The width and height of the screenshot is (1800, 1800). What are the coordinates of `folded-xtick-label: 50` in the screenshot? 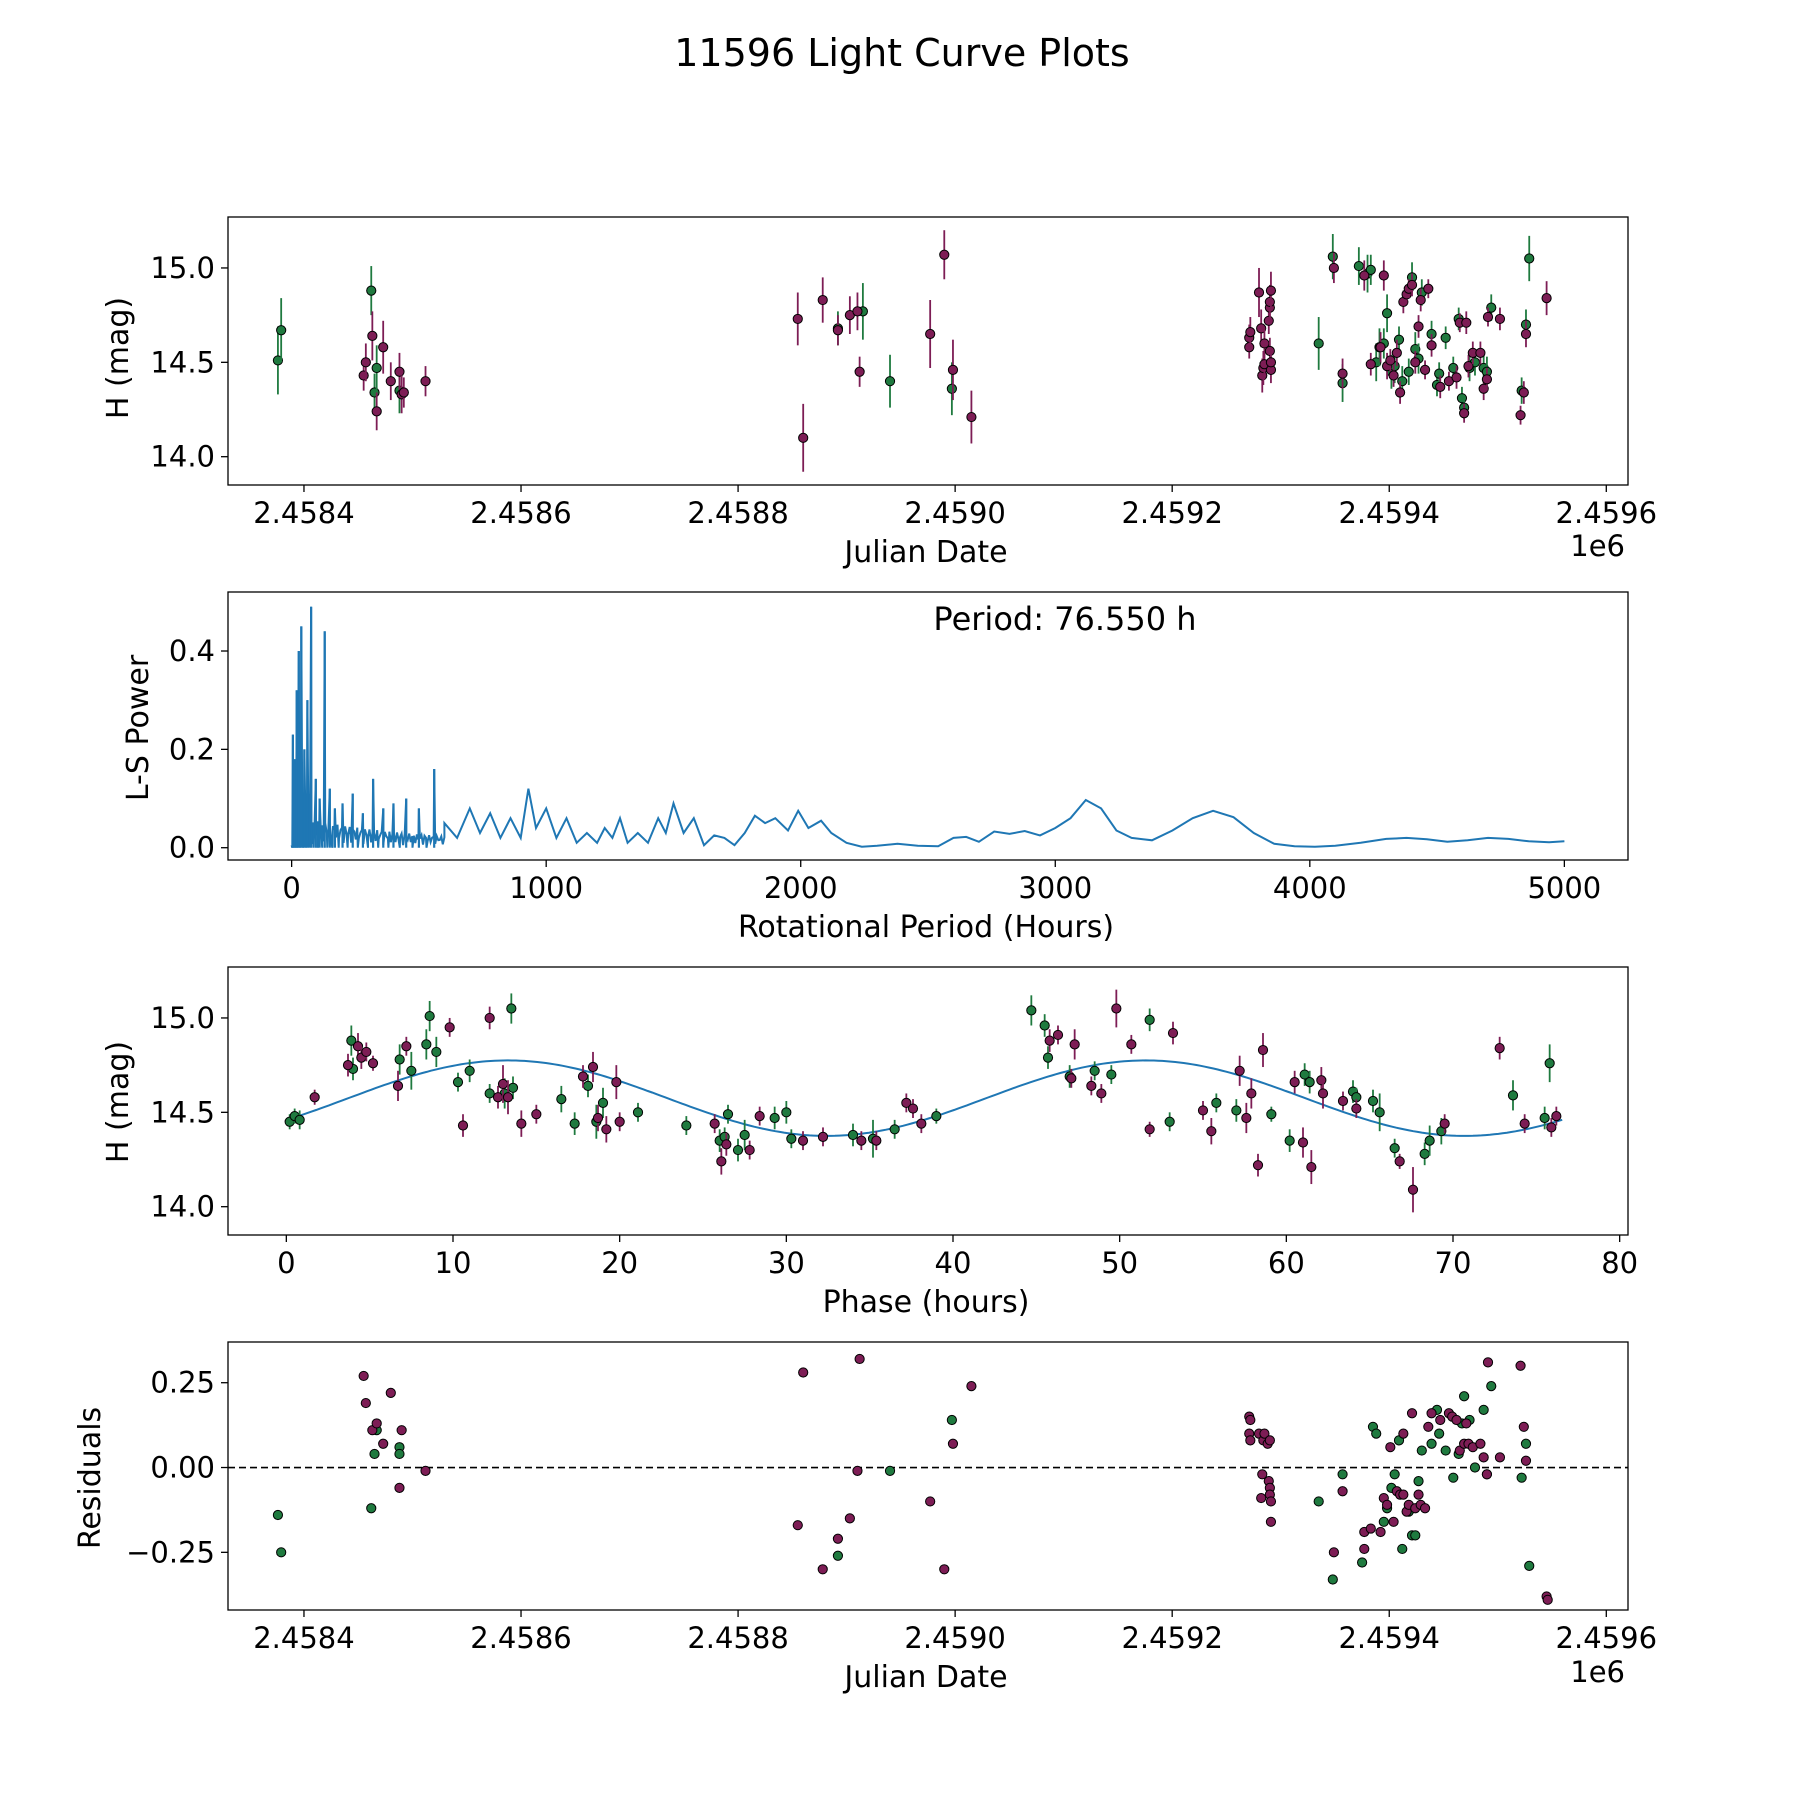 It's located at (1119, 1263).